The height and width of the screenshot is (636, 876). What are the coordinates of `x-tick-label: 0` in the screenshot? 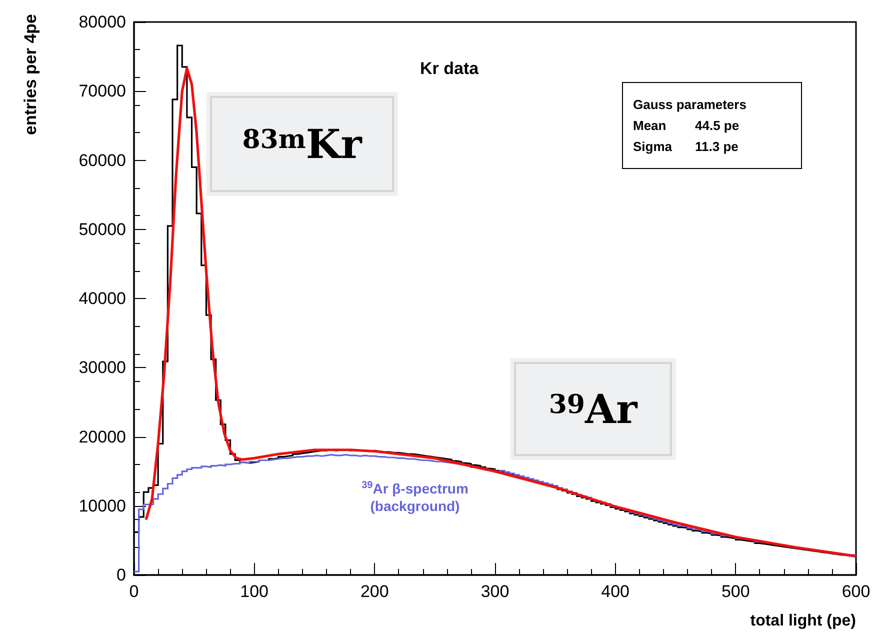 It's located at (134, 591).